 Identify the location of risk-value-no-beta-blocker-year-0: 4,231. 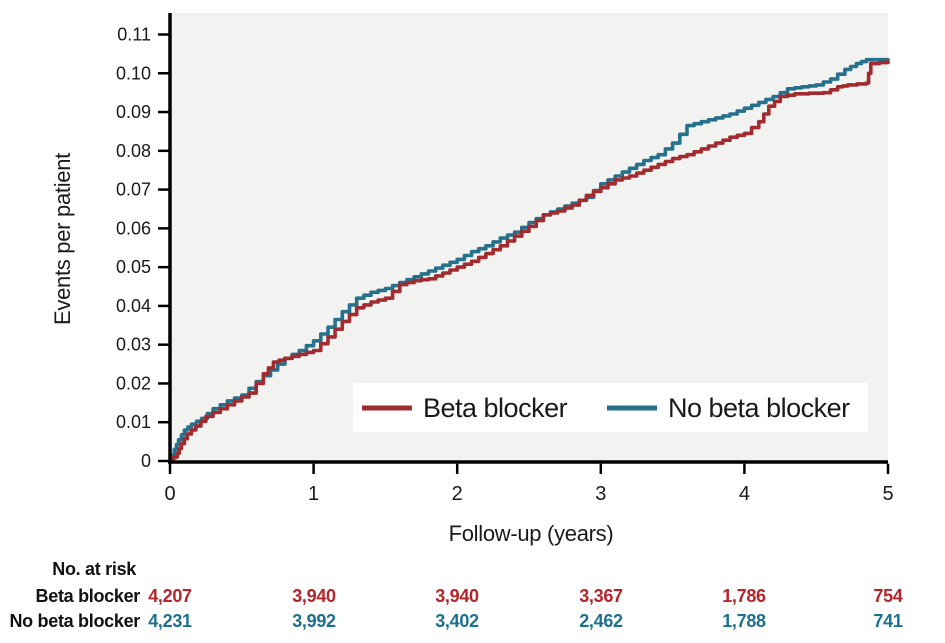
(170, 621).